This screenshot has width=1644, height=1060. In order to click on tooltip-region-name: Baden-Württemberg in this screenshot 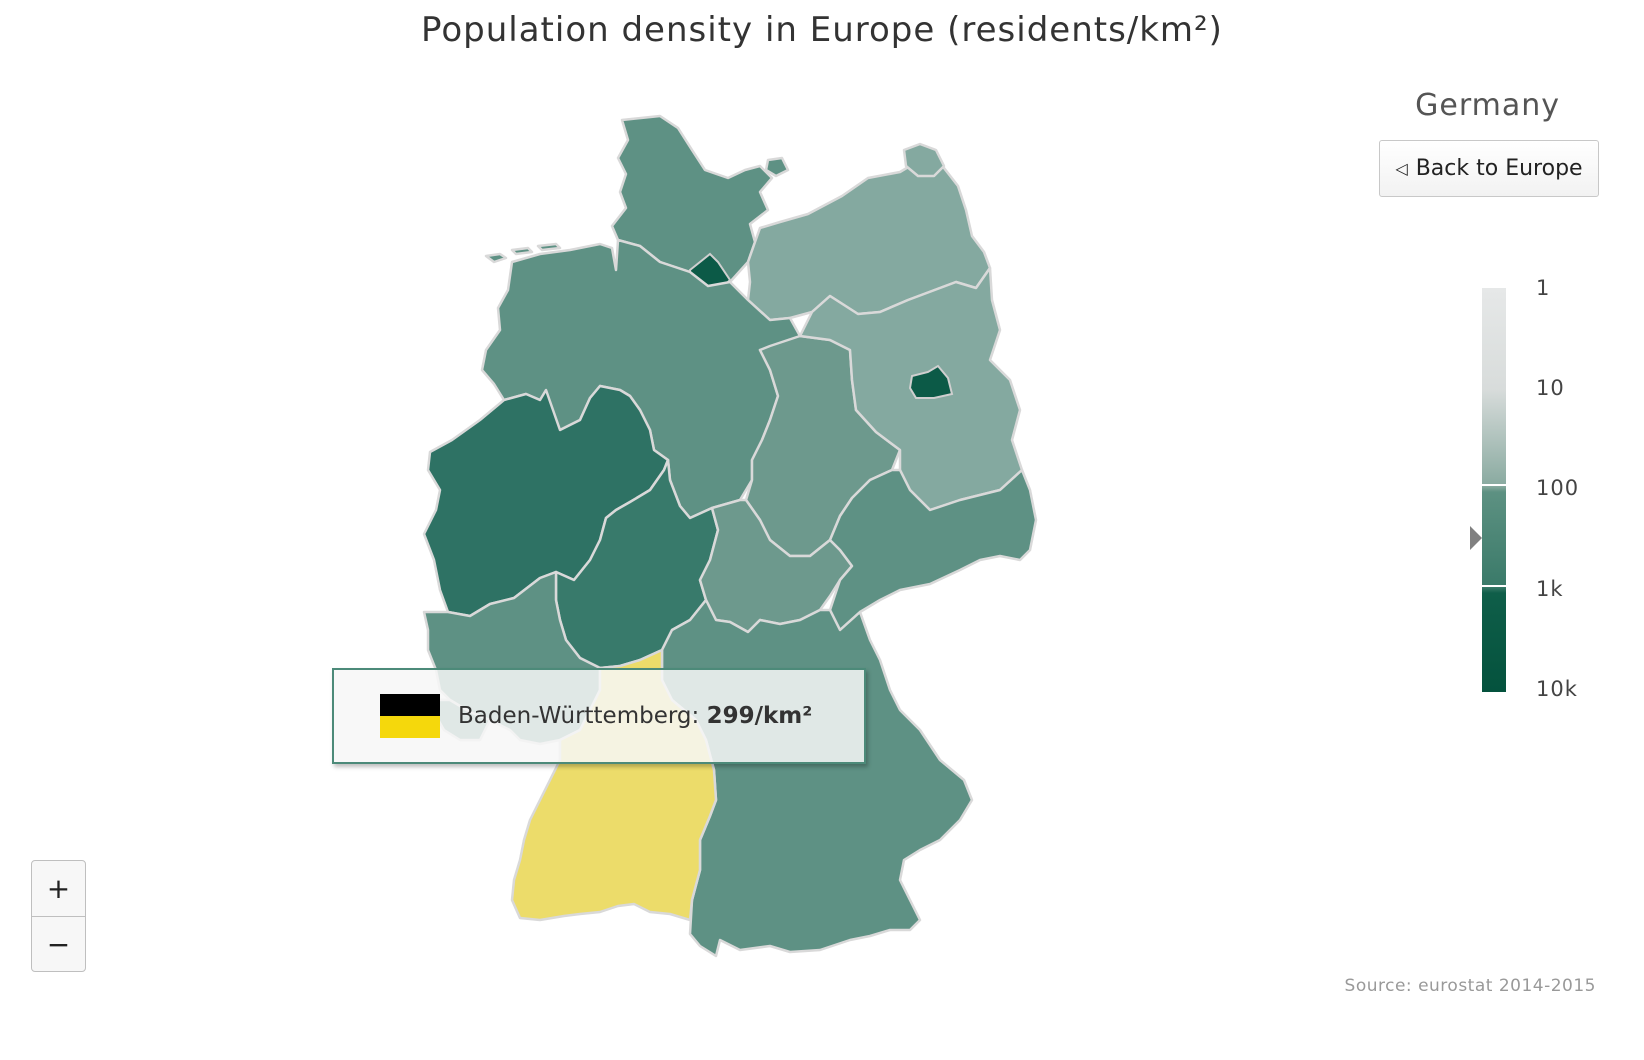, I will do `click(575, 716)`.